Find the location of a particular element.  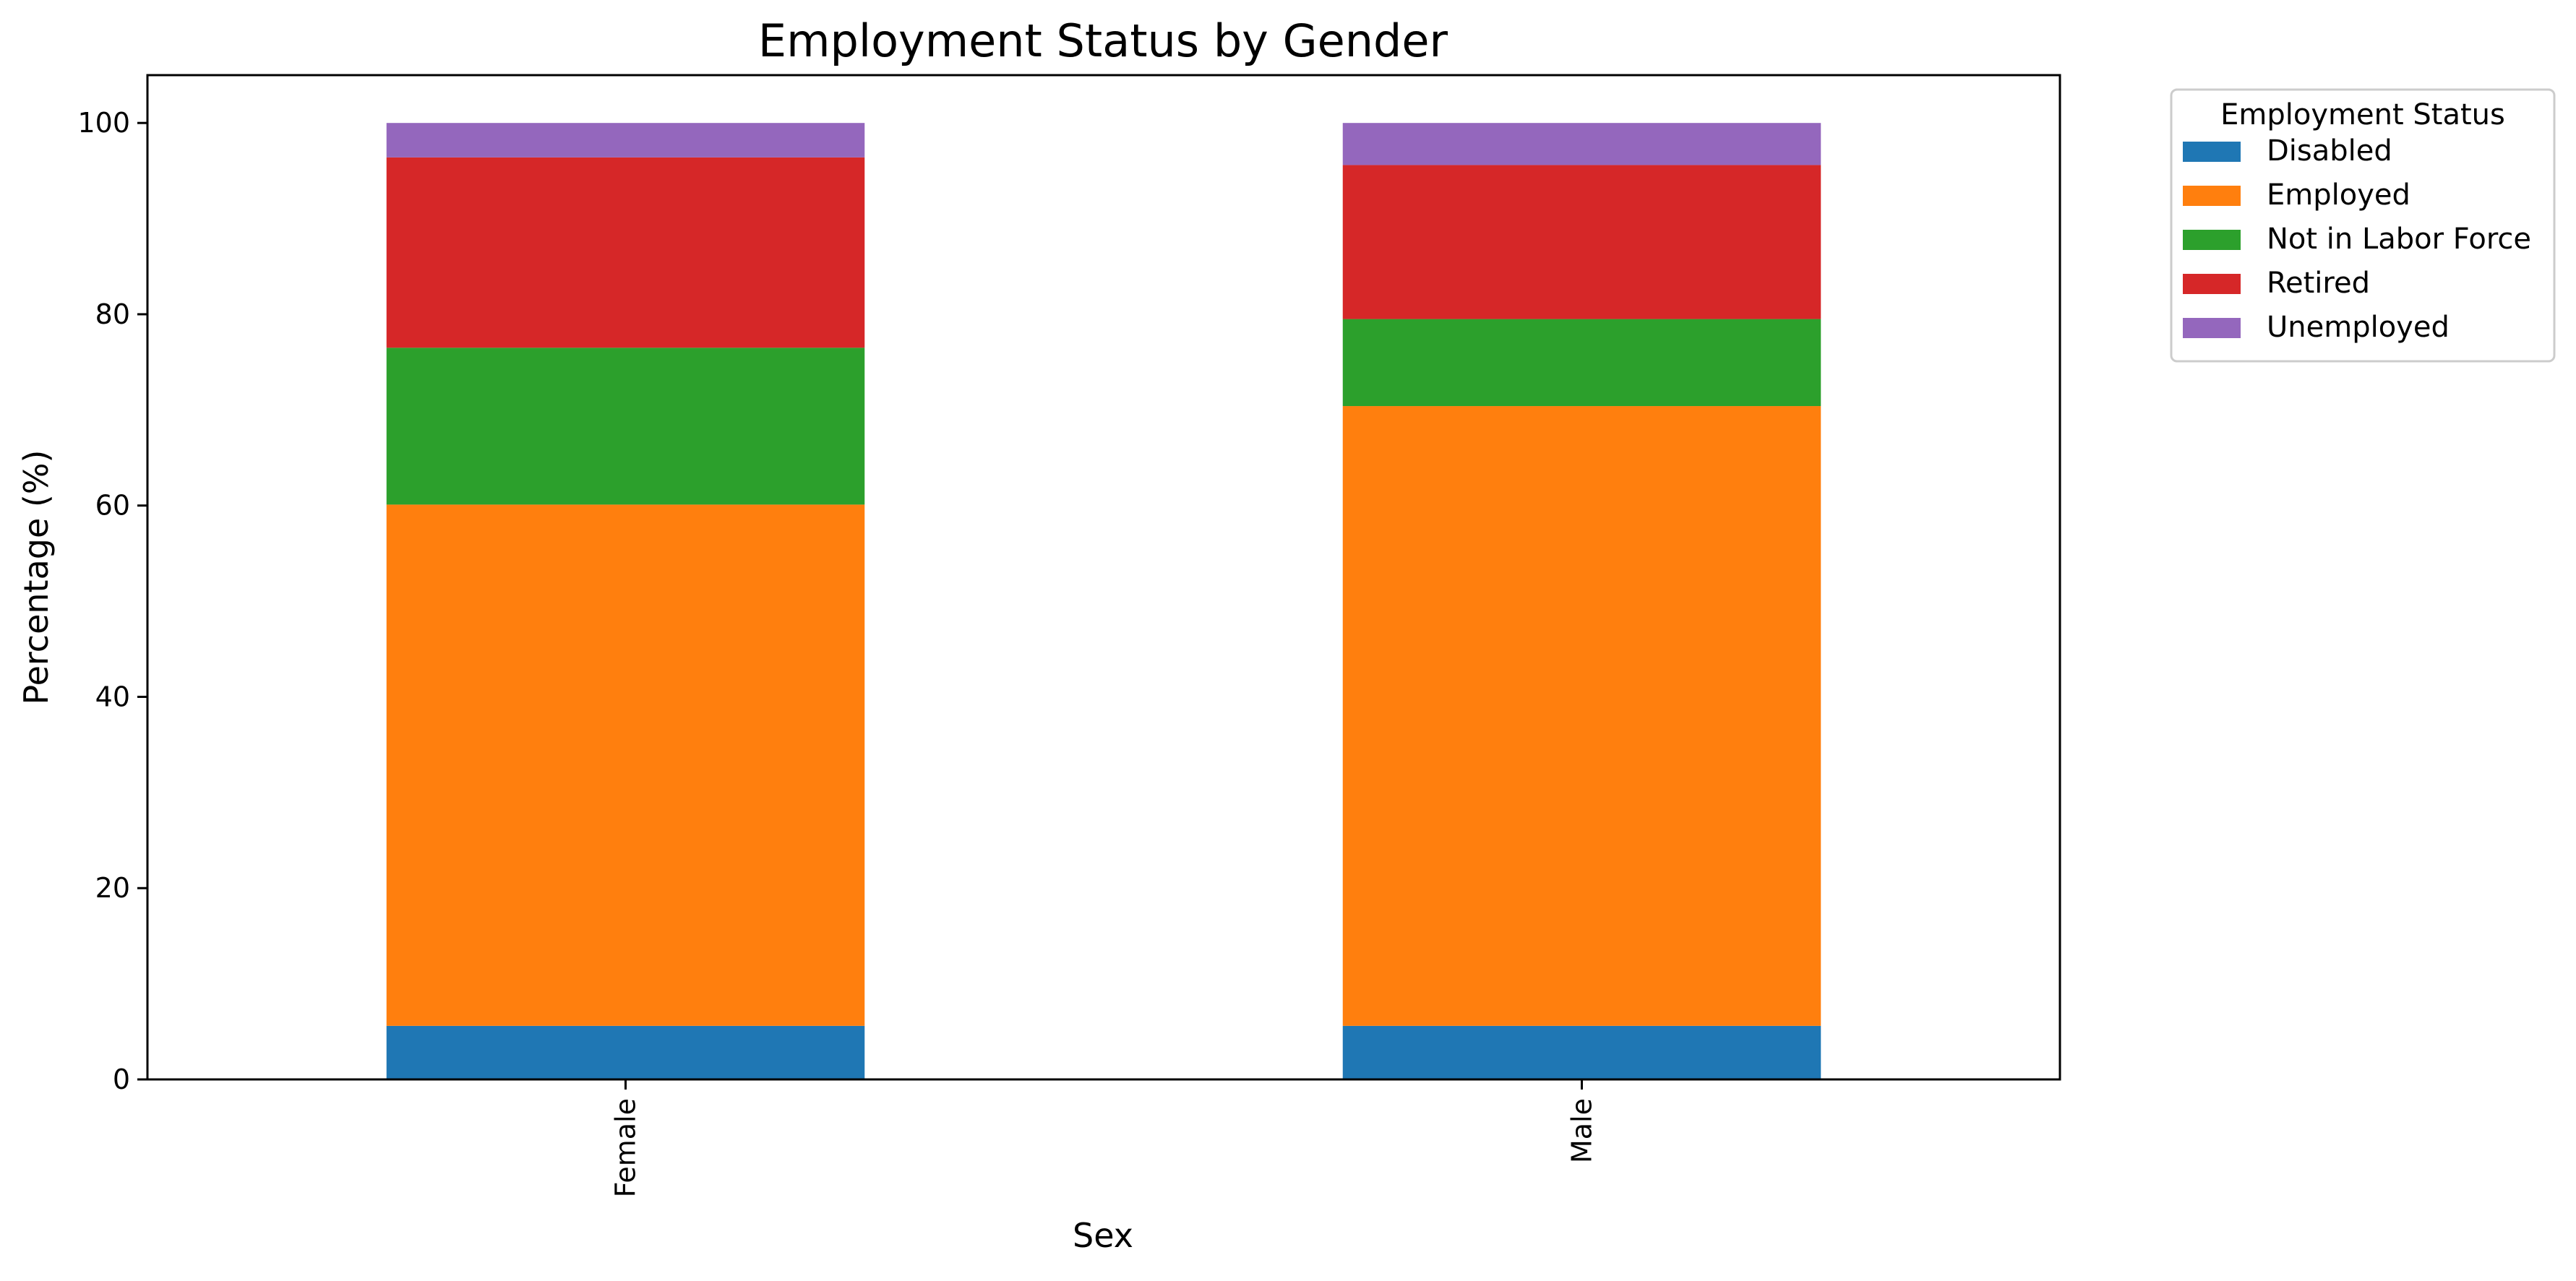

bar-male-disabled is located at coordinates (1582, 1052).